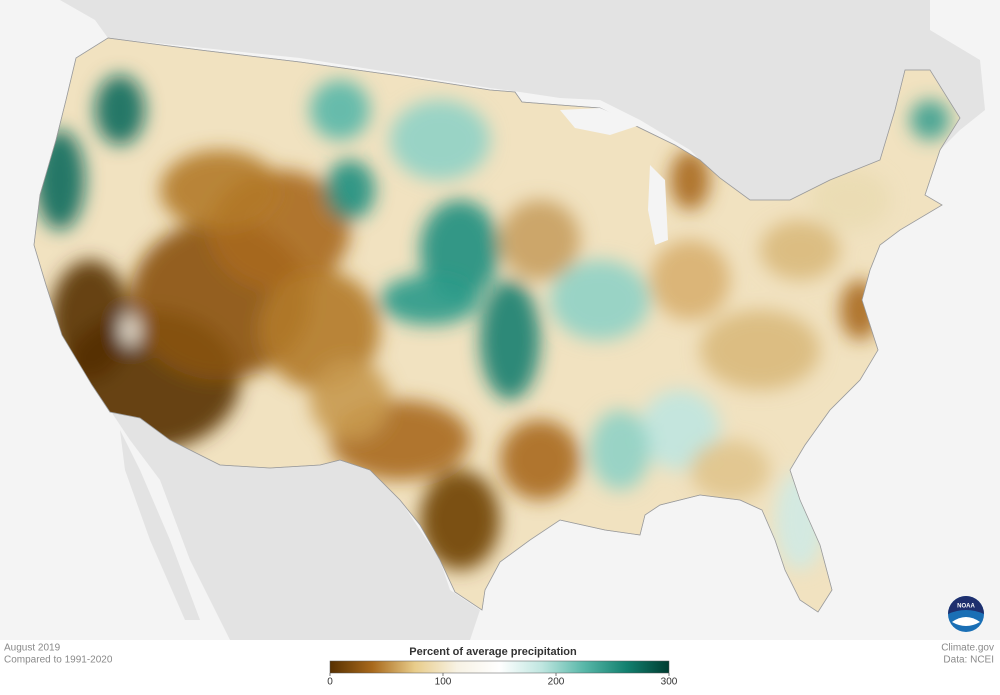 The image size is (1000, 695). I want to click on site-credit: Climate.gov, so click(967, 648).